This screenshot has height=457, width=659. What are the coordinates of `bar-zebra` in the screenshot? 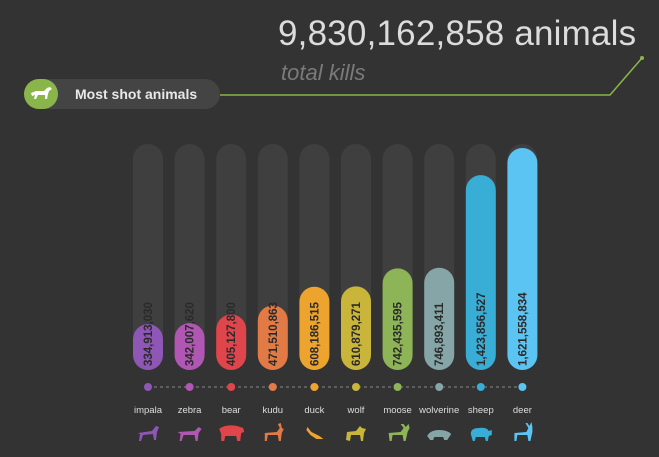 It's located at (189, 346).